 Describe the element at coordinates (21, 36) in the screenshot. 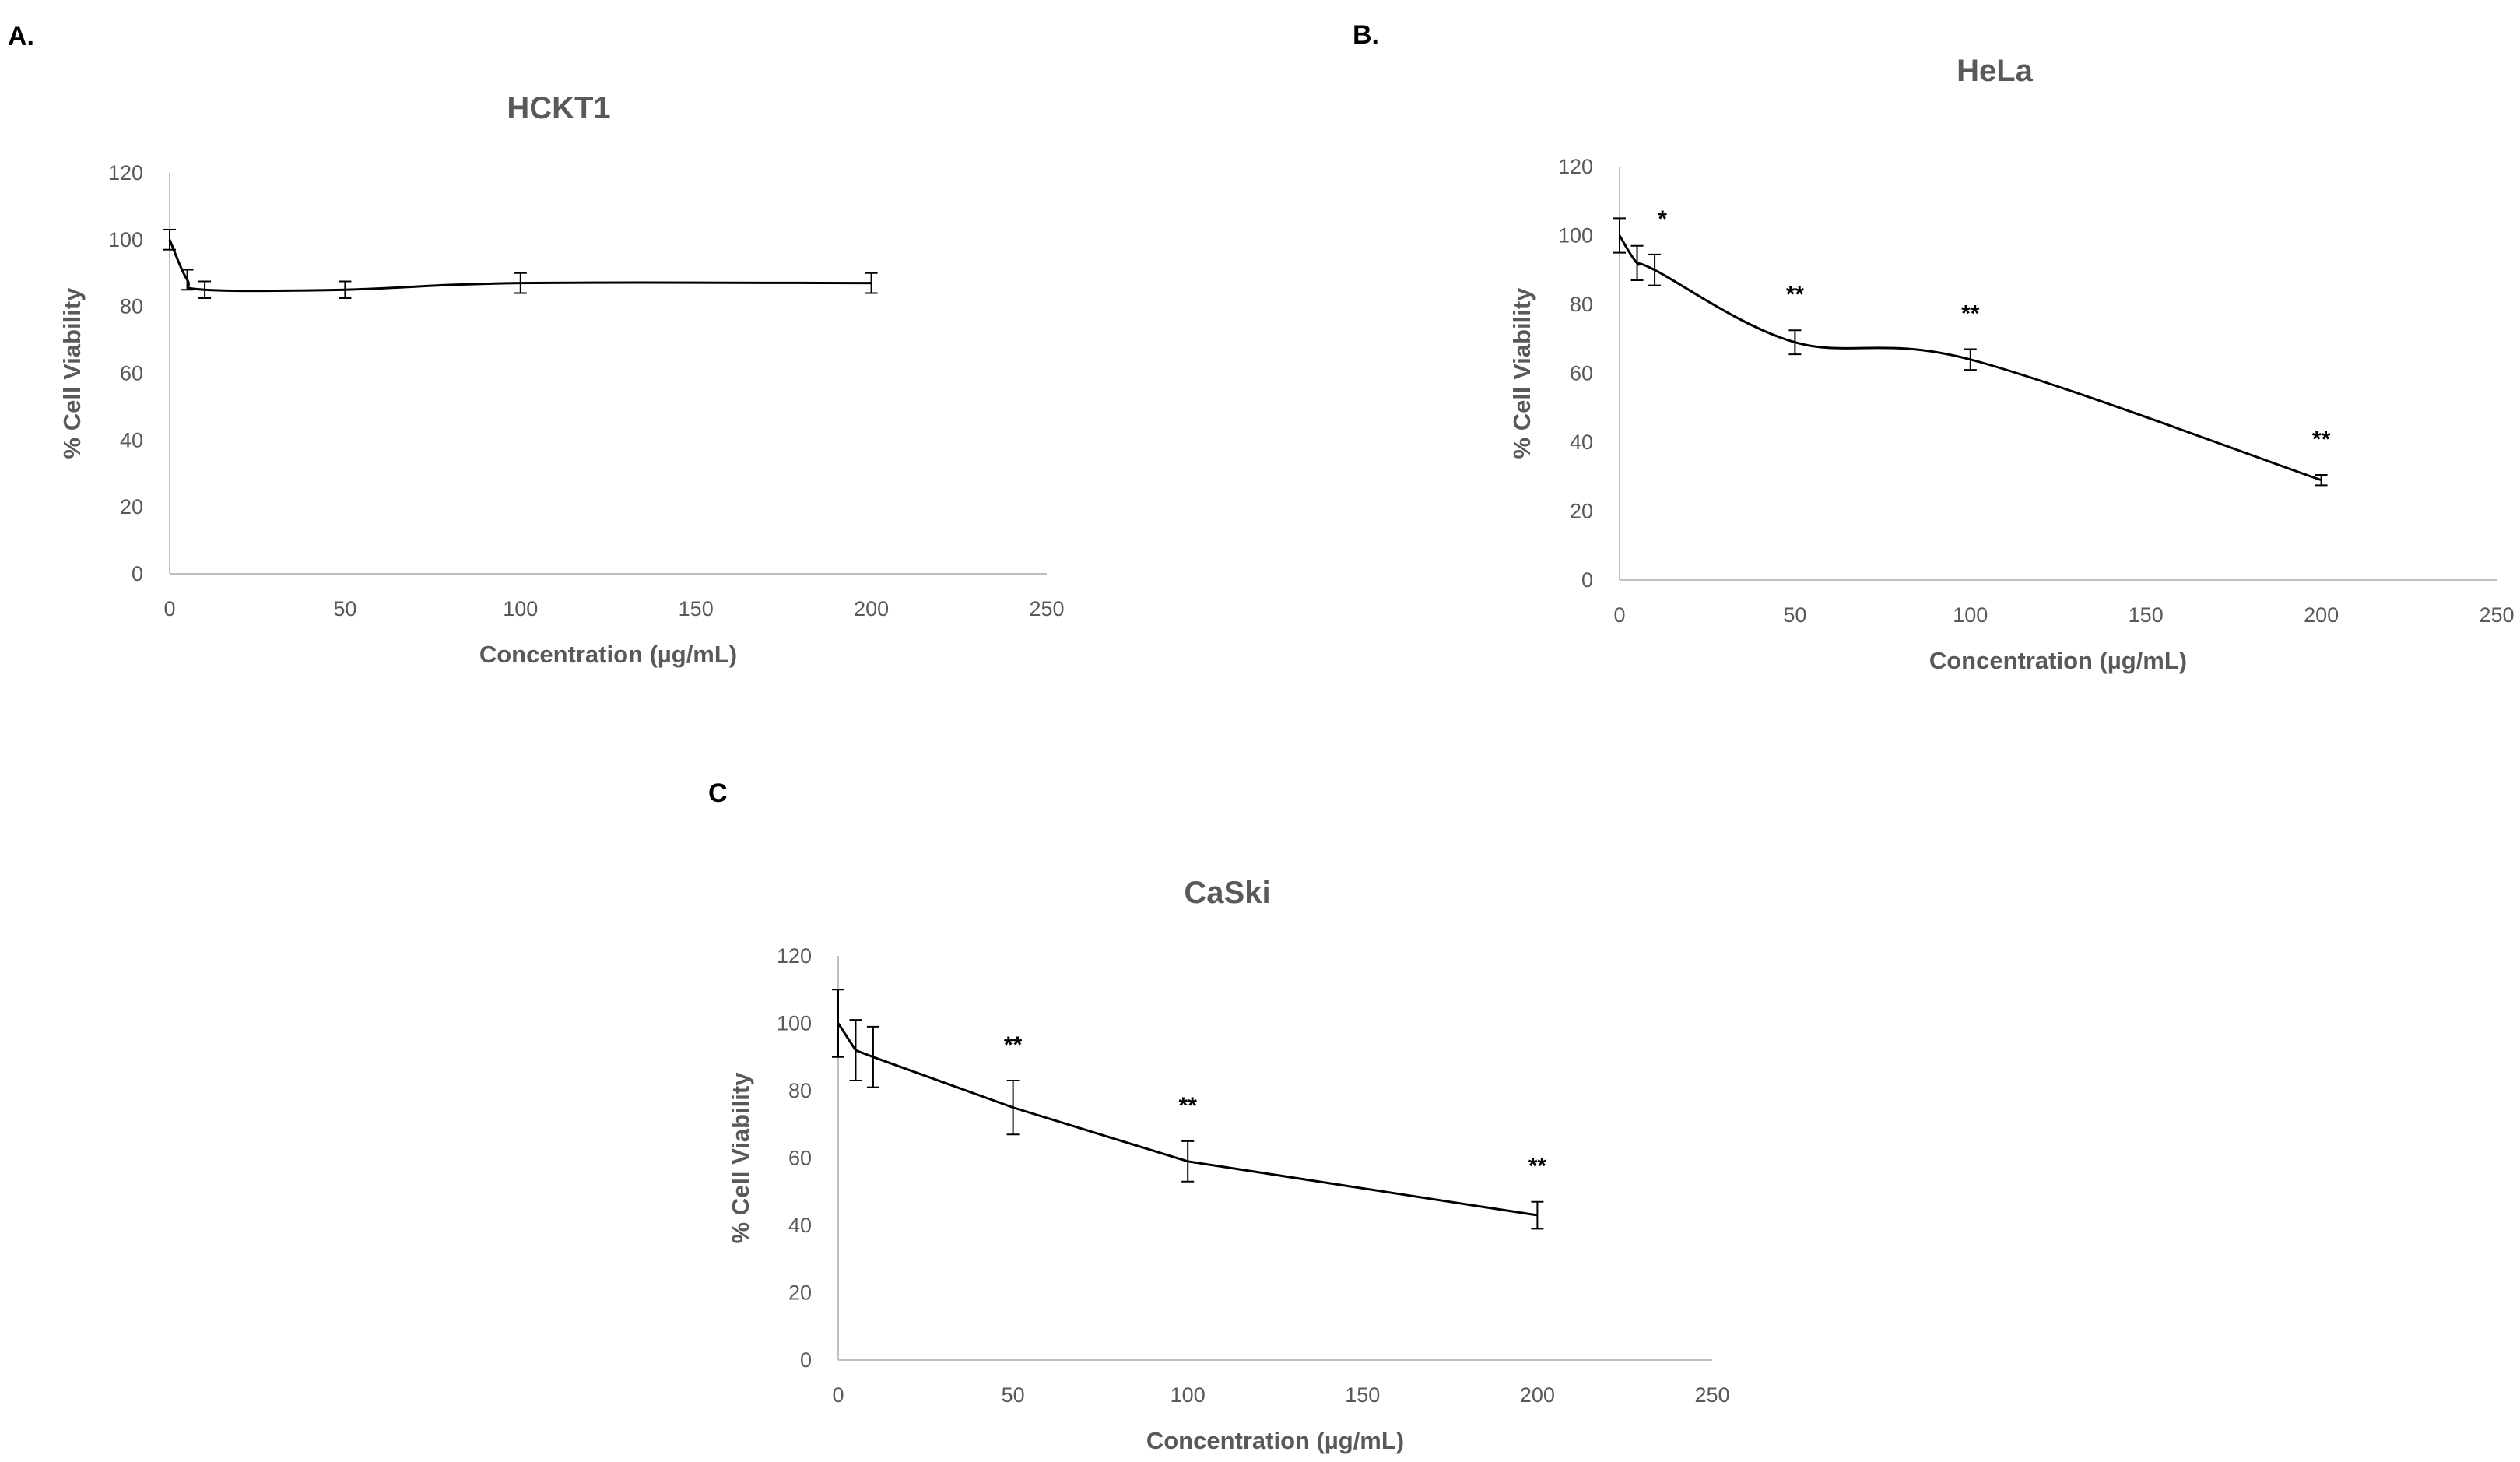

I see `panel-label: A.` at that location.